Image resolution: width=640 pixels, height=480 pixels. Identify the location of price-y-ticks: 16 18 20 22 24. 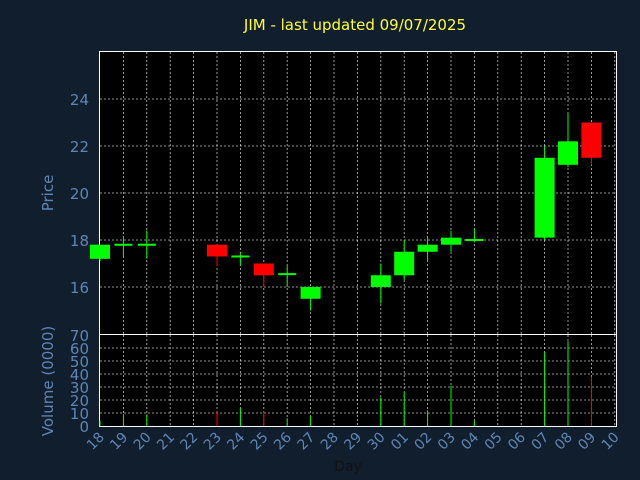
(79, 194).